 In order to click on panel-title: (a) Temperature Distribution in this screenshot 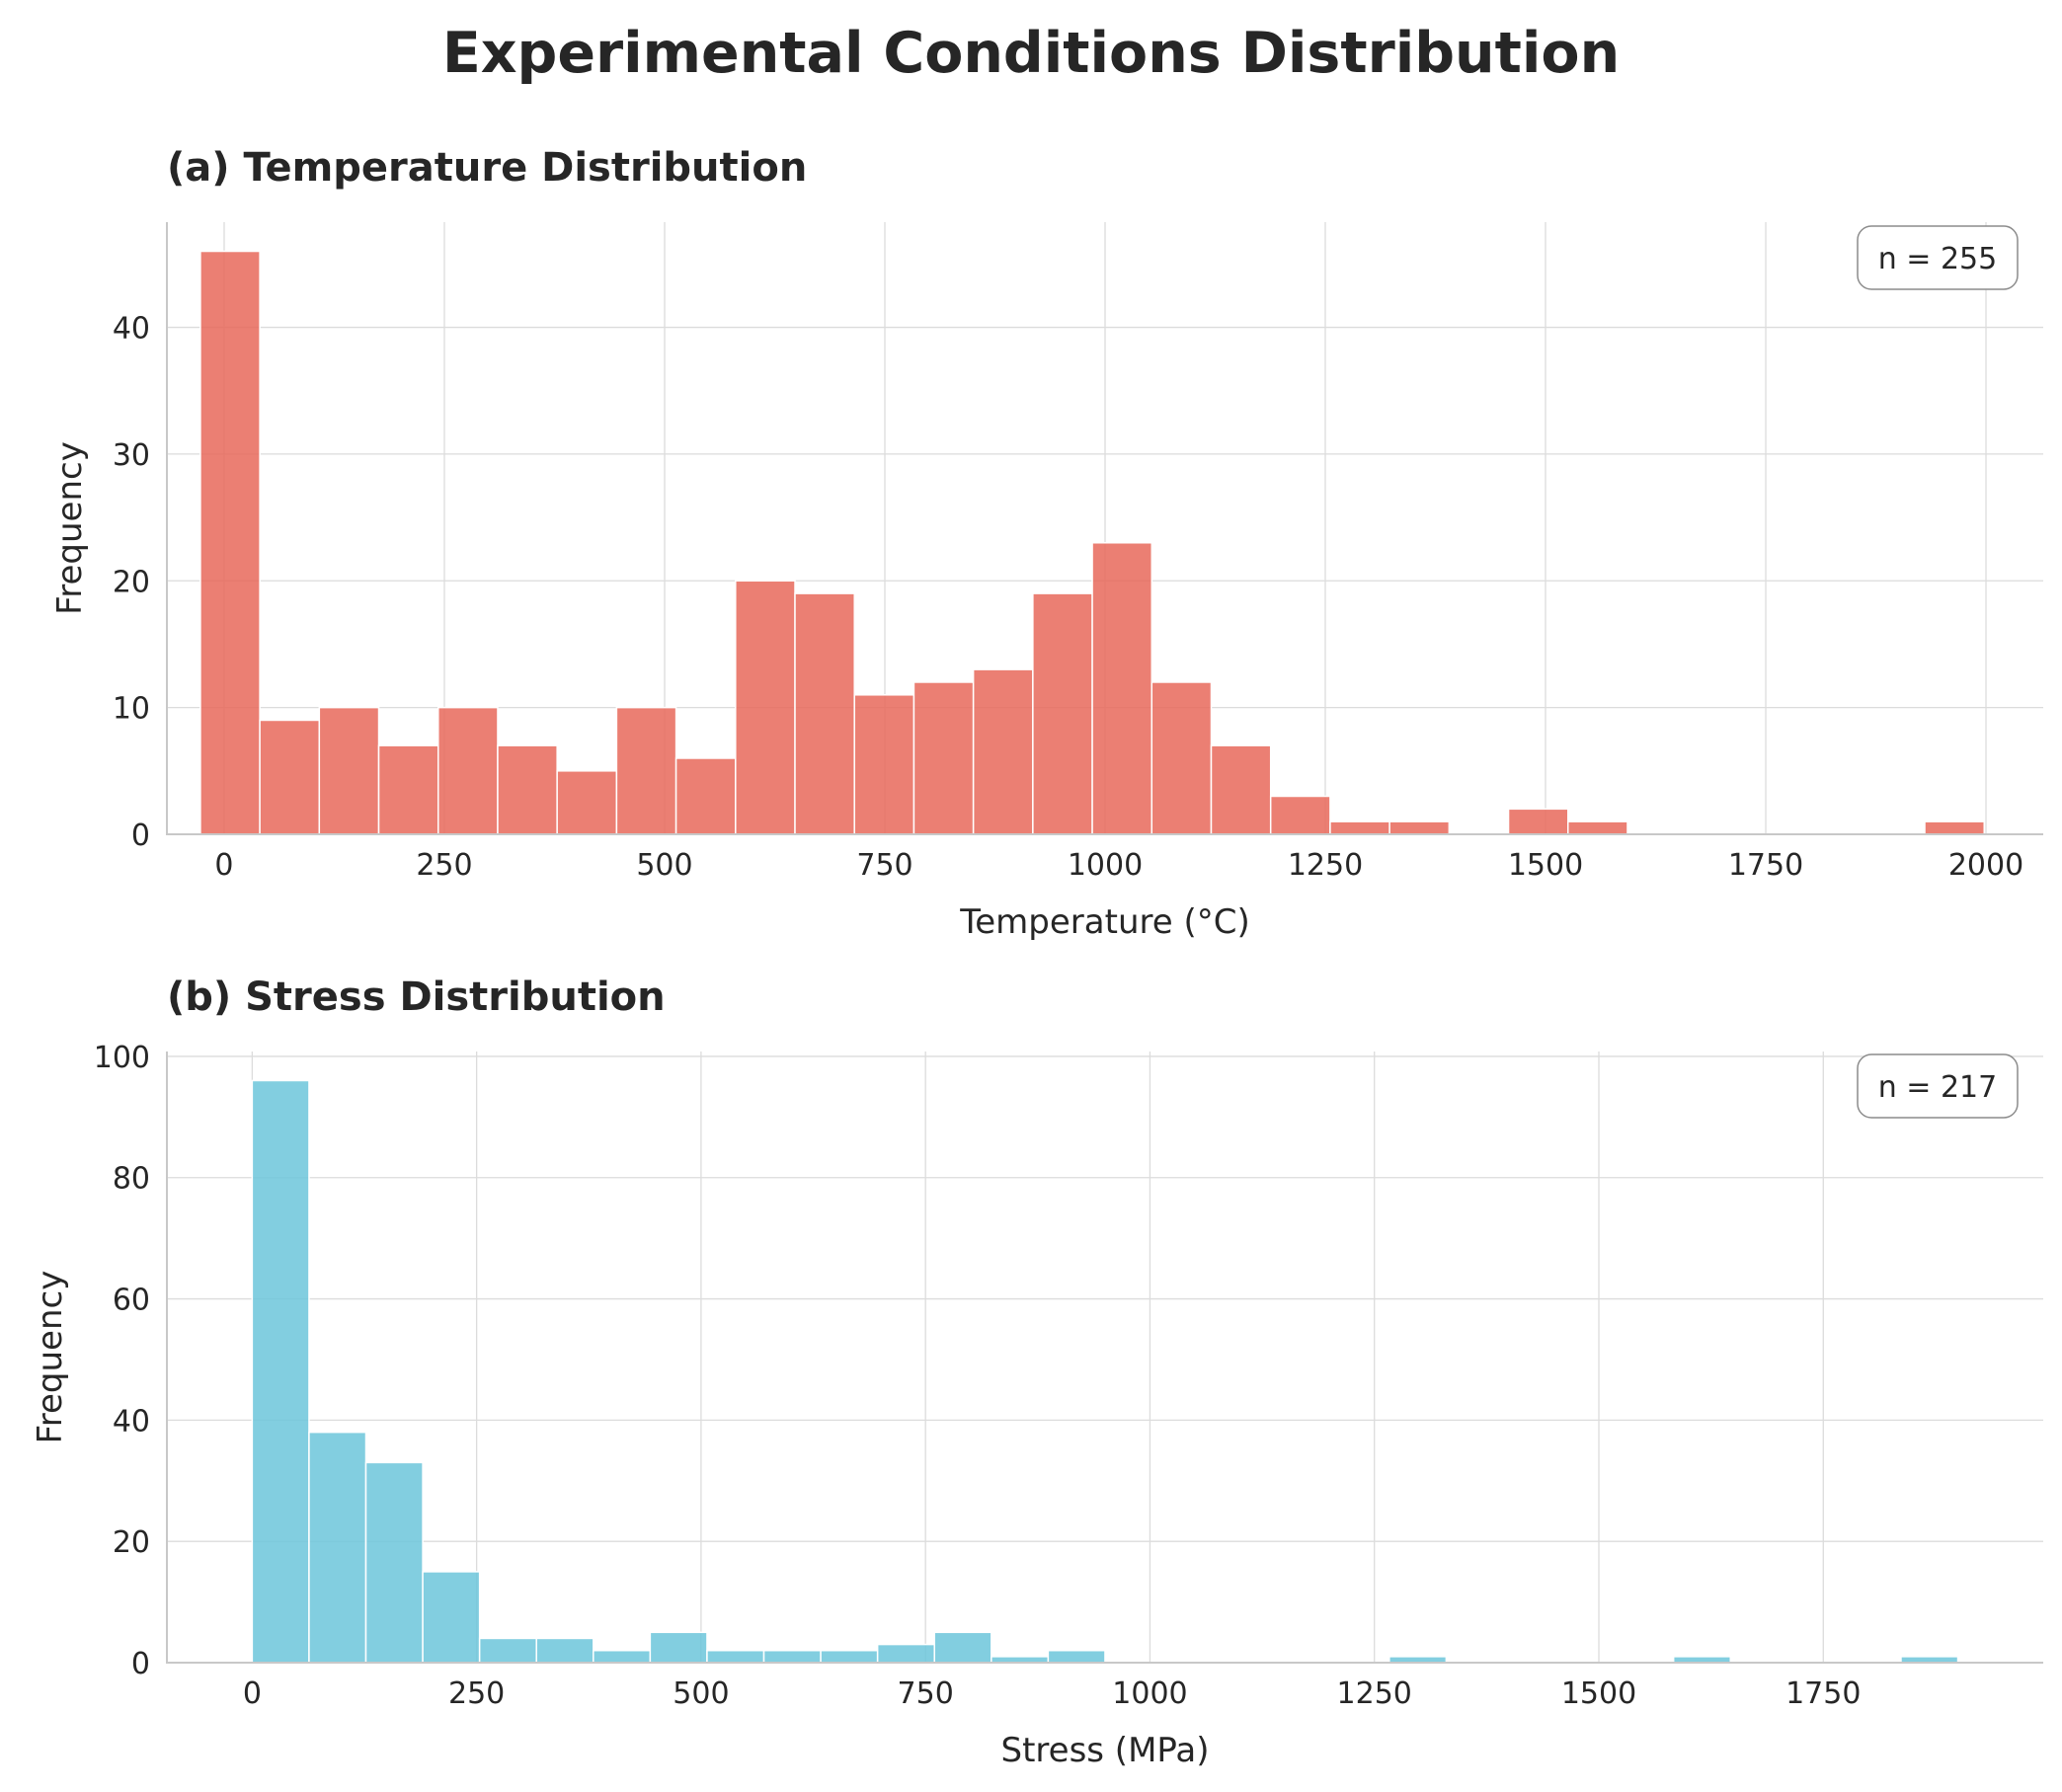, I will do `click(487, 168)`.